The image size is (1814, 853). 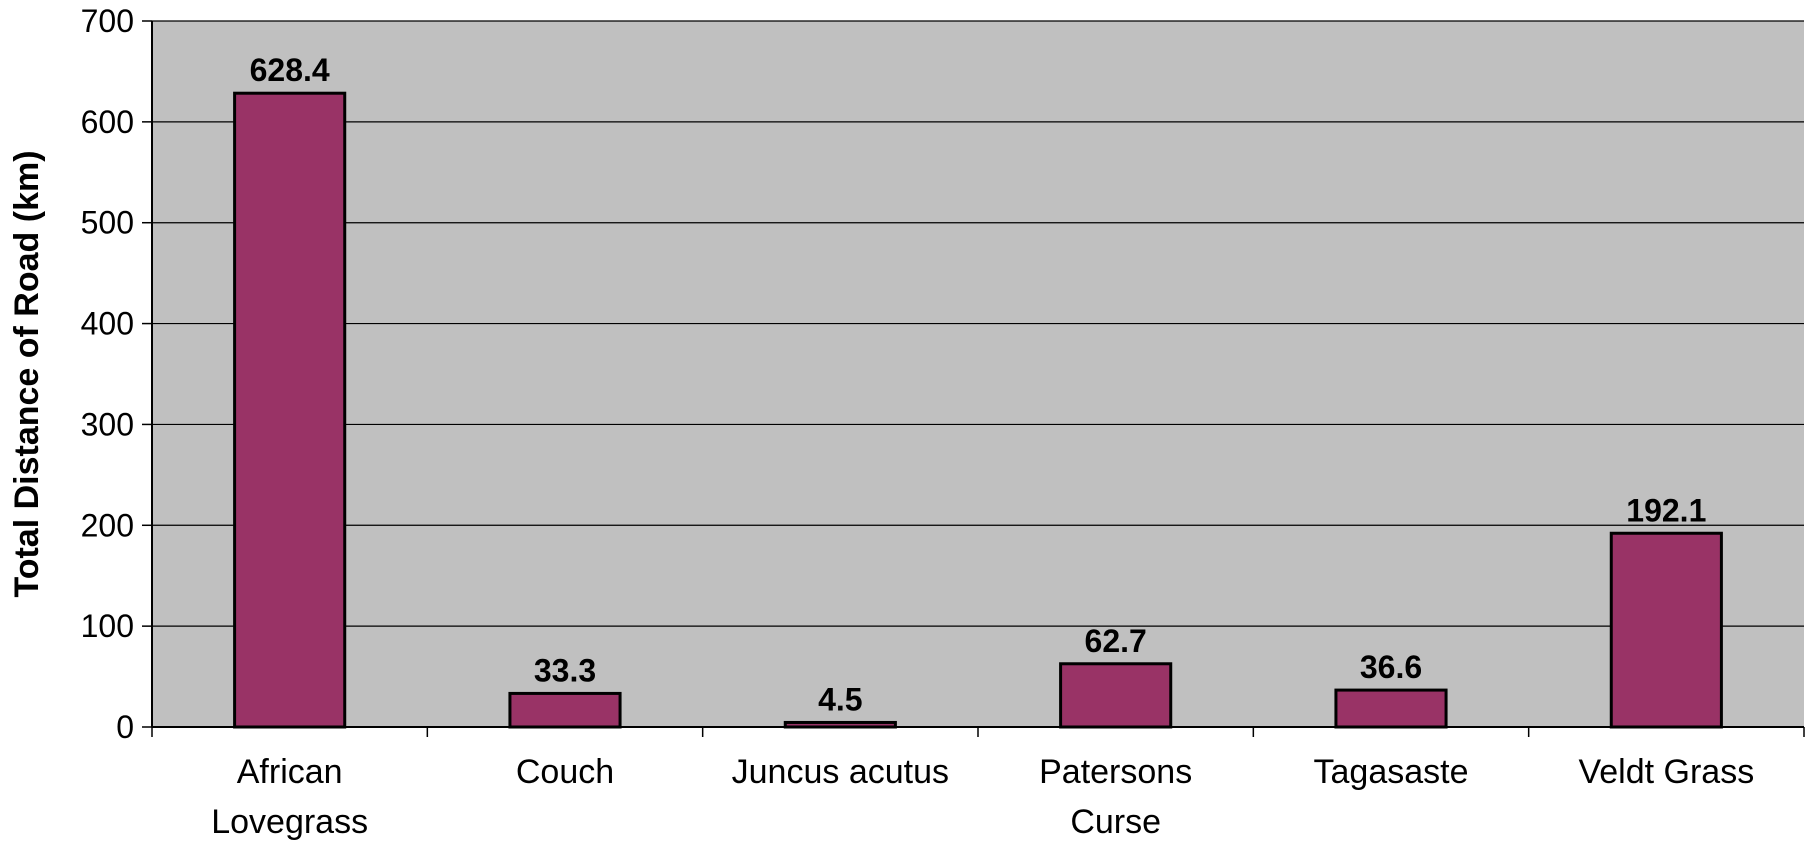 I want to click on x-category-label: Veldt Grass, so click(x=1666, y=772).